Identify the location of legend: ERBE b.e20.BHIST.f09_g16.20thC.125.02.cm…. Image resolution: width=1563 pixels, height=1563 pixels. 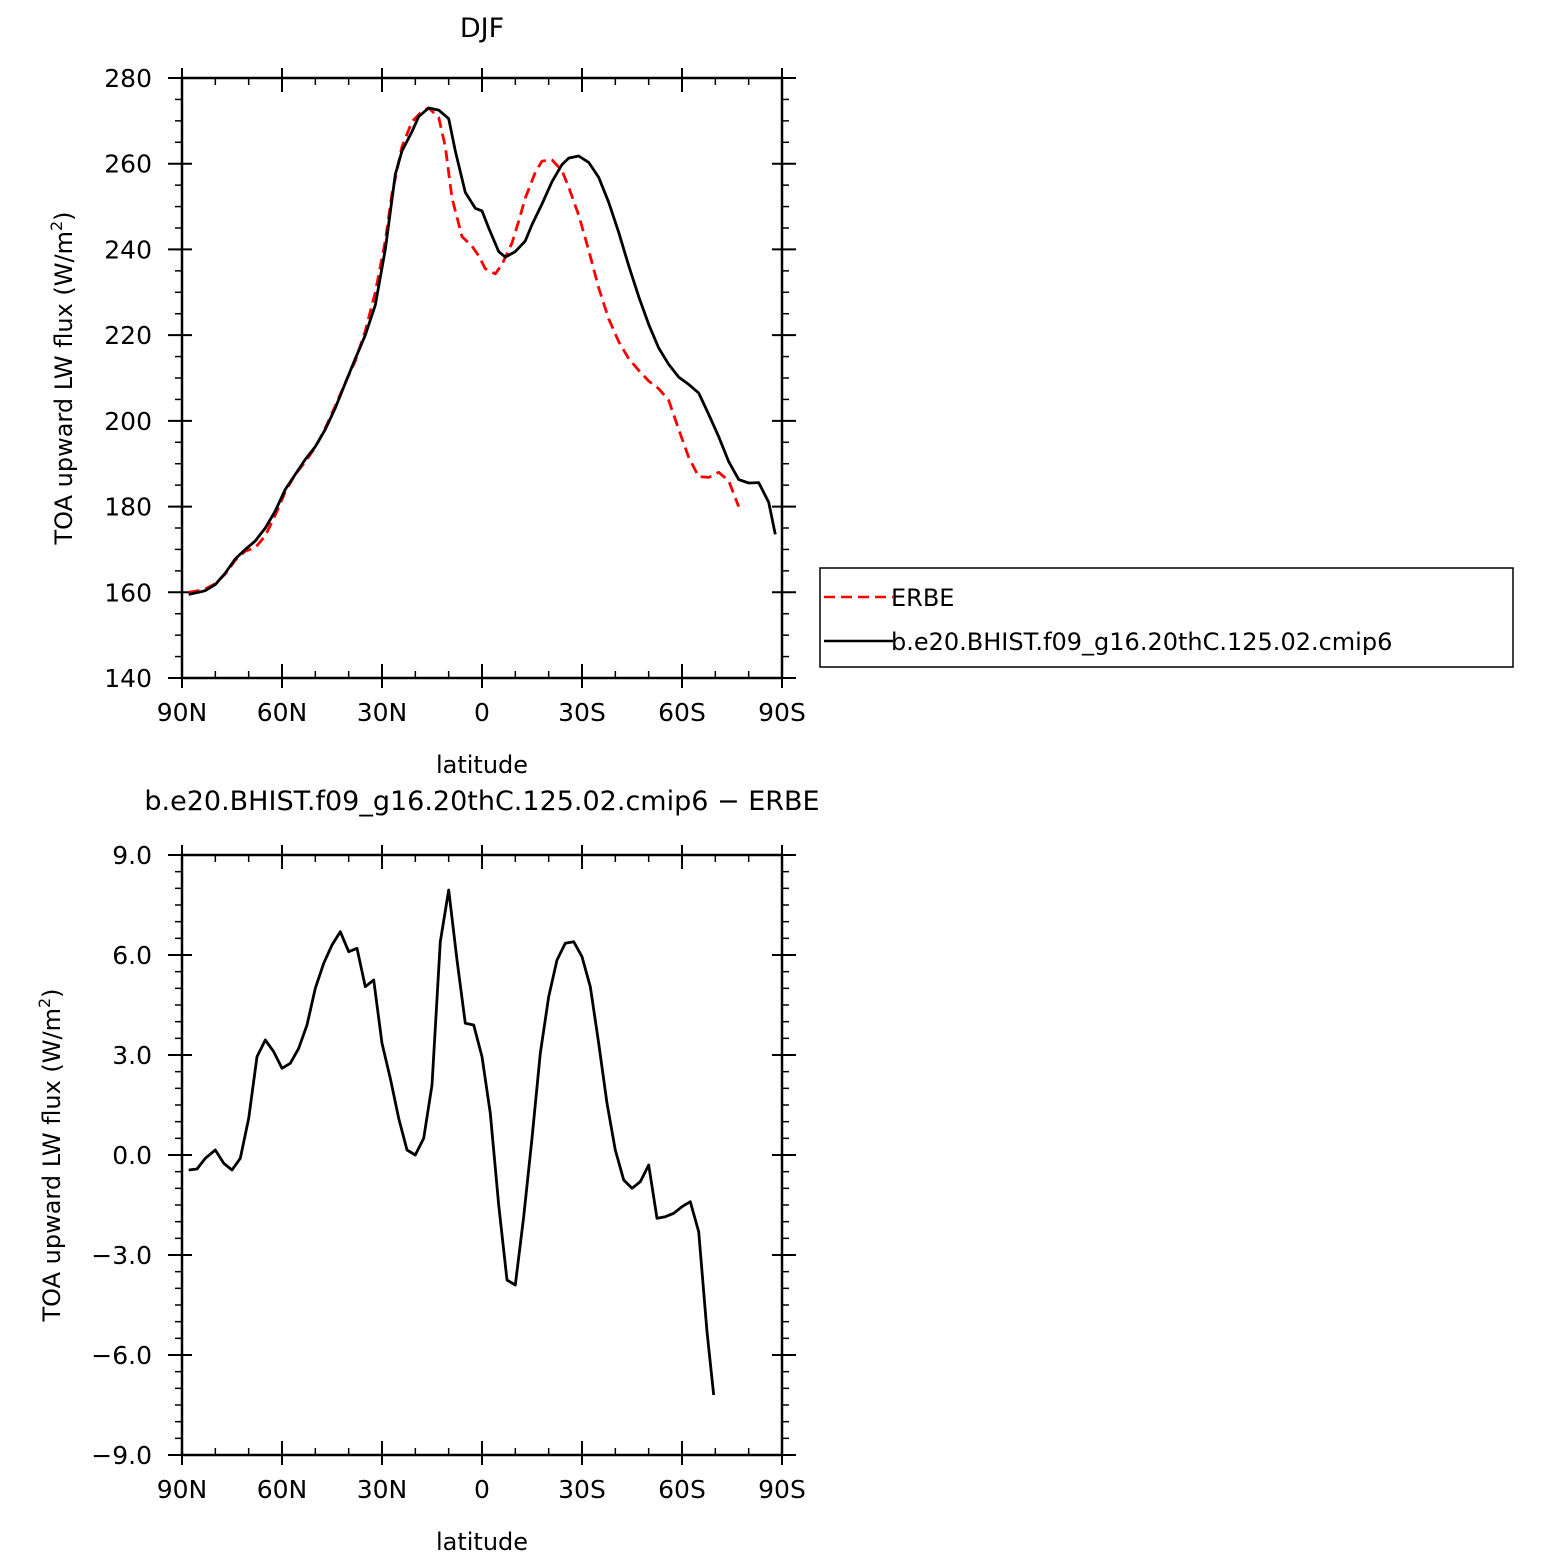
(1166, 617).